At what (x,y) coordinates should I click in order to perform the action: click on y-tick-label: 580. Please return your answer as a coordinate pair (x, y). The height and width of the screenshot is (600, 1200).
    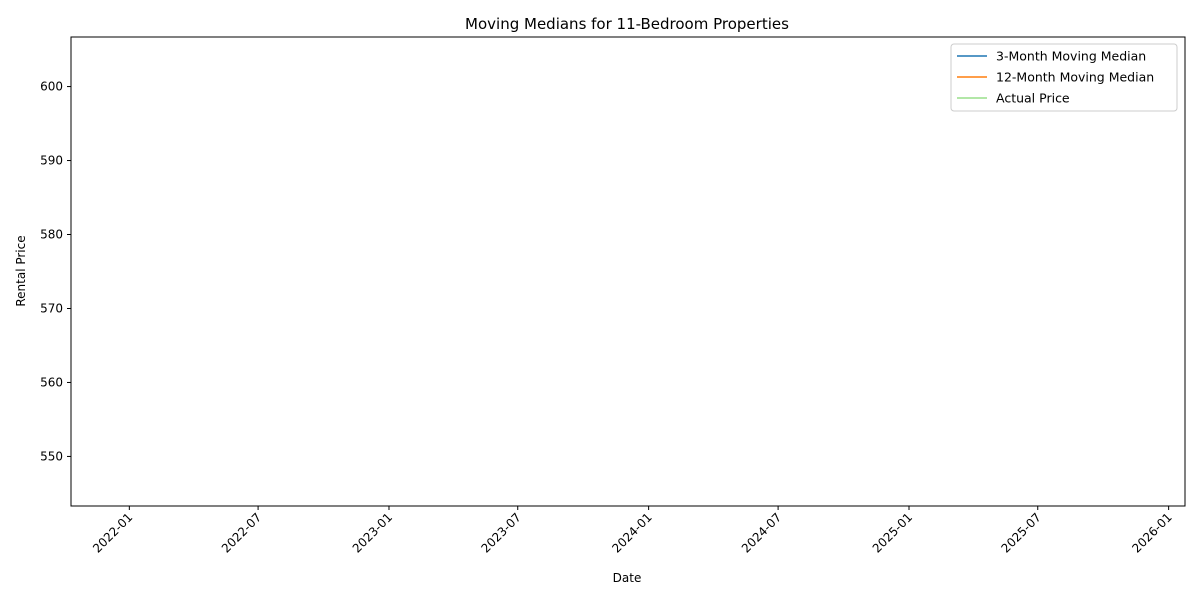
    Looking at the image, I should click on (51, 235).